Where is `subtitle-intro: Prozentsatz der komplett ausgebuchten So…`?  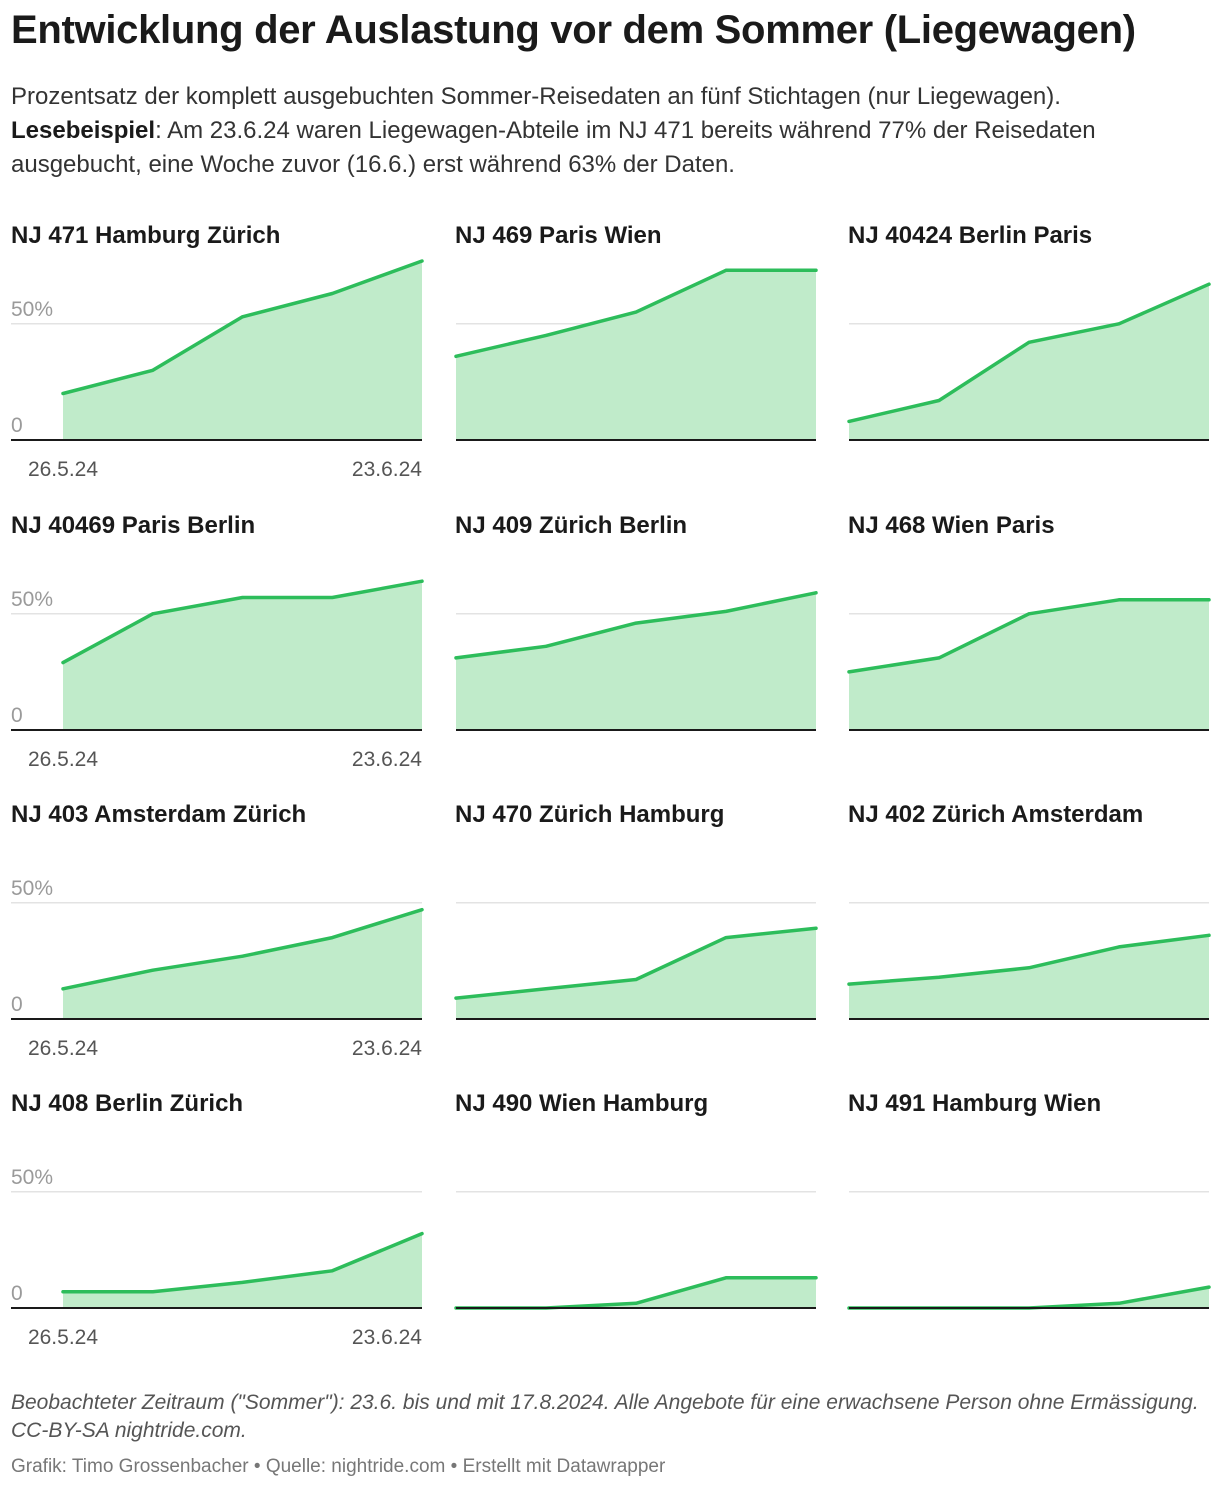
subtitle-intro: Prozentsatz der komplett ausgebuchten So… is located at coordinates (536, 96).